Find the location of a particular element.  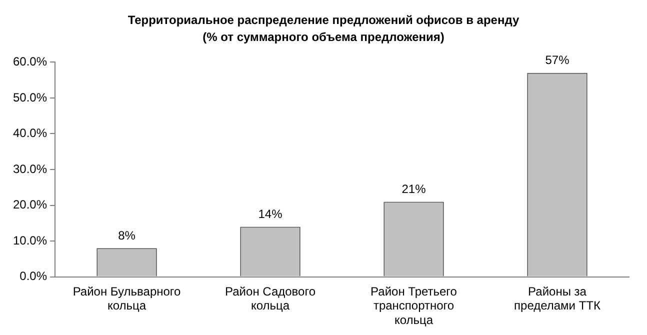

chart-title: Территориальное распределение предложений офисов в аренду is located at coordinates (323, 20).